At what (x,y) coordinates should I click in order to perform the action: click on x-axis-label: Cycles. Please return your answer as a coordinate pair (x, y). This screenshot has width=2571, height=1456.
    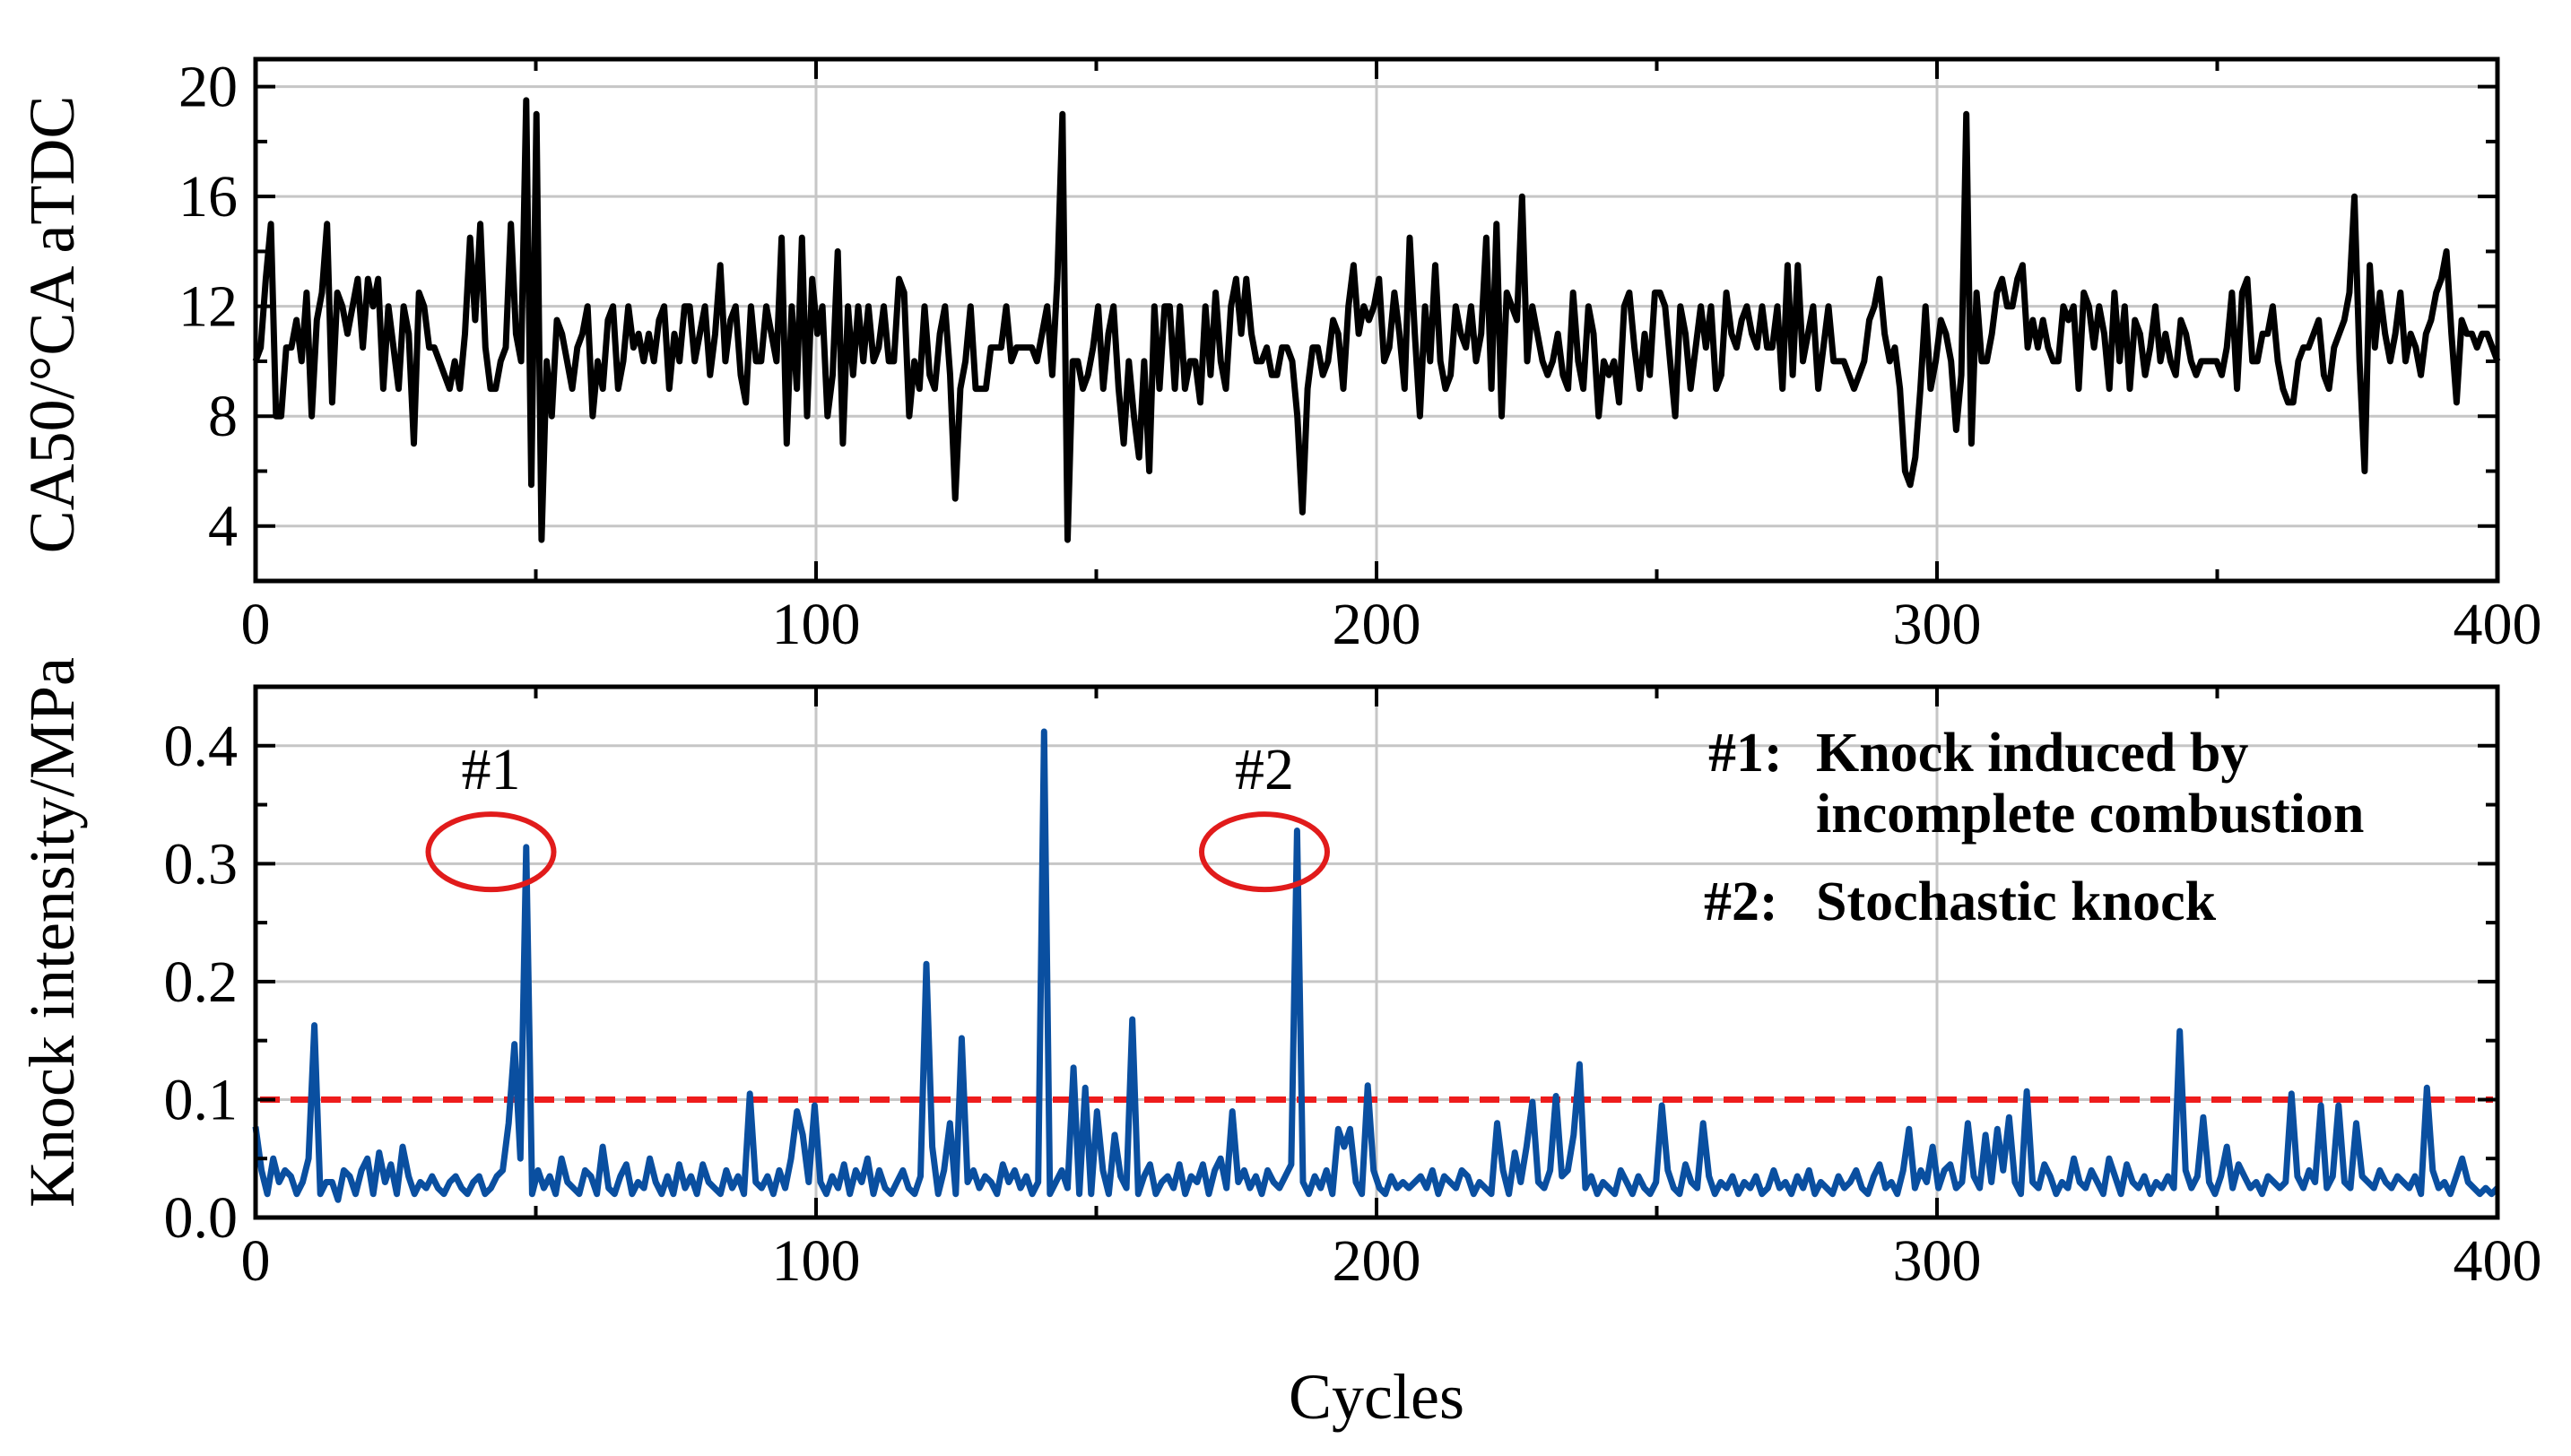
    Looking at the image, I should click on (1376, 1397).